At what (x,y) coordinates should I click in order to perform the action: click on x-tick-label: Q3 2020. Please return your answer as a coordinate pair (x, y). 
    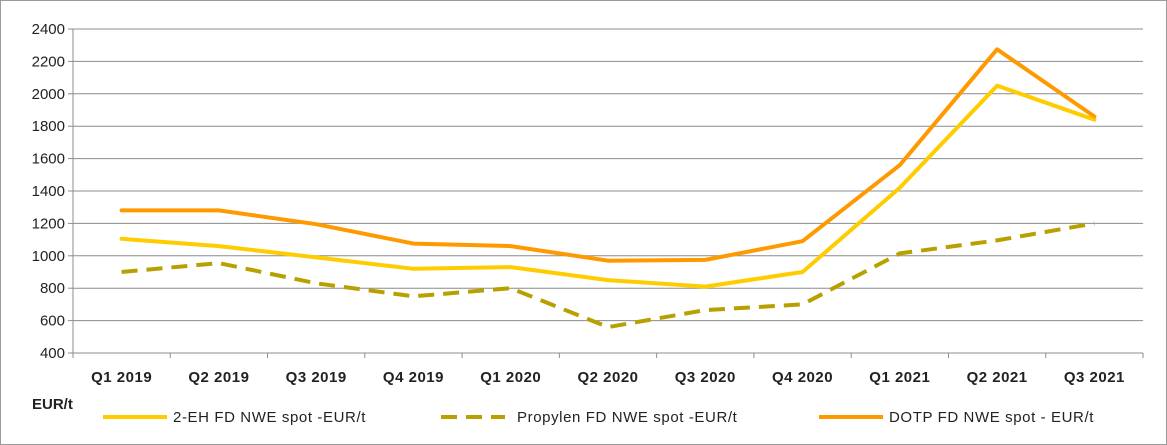
    Looking at the image, I should click on (705, 377).